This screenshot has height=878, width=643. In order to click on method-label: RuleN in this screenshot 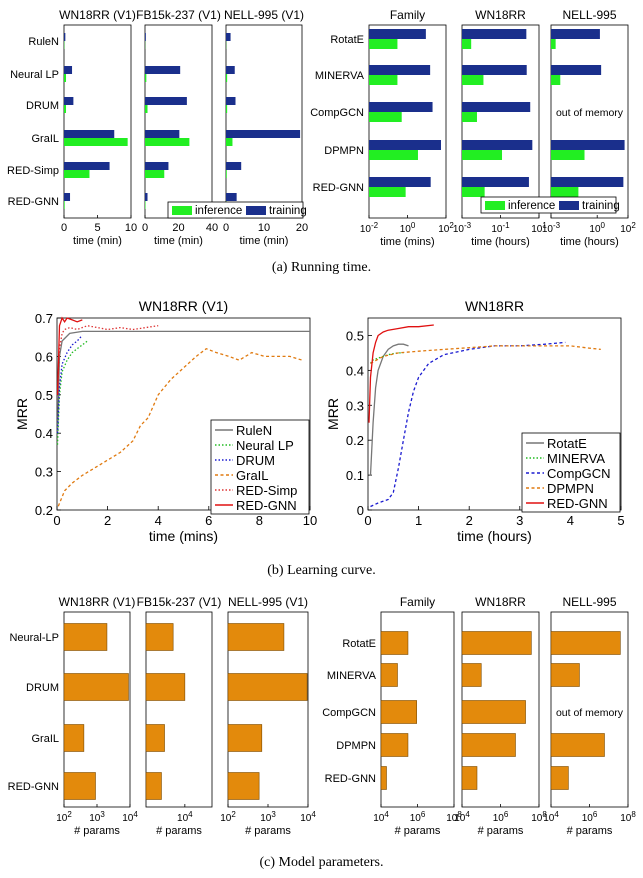, I will do `click(43, 42)`.